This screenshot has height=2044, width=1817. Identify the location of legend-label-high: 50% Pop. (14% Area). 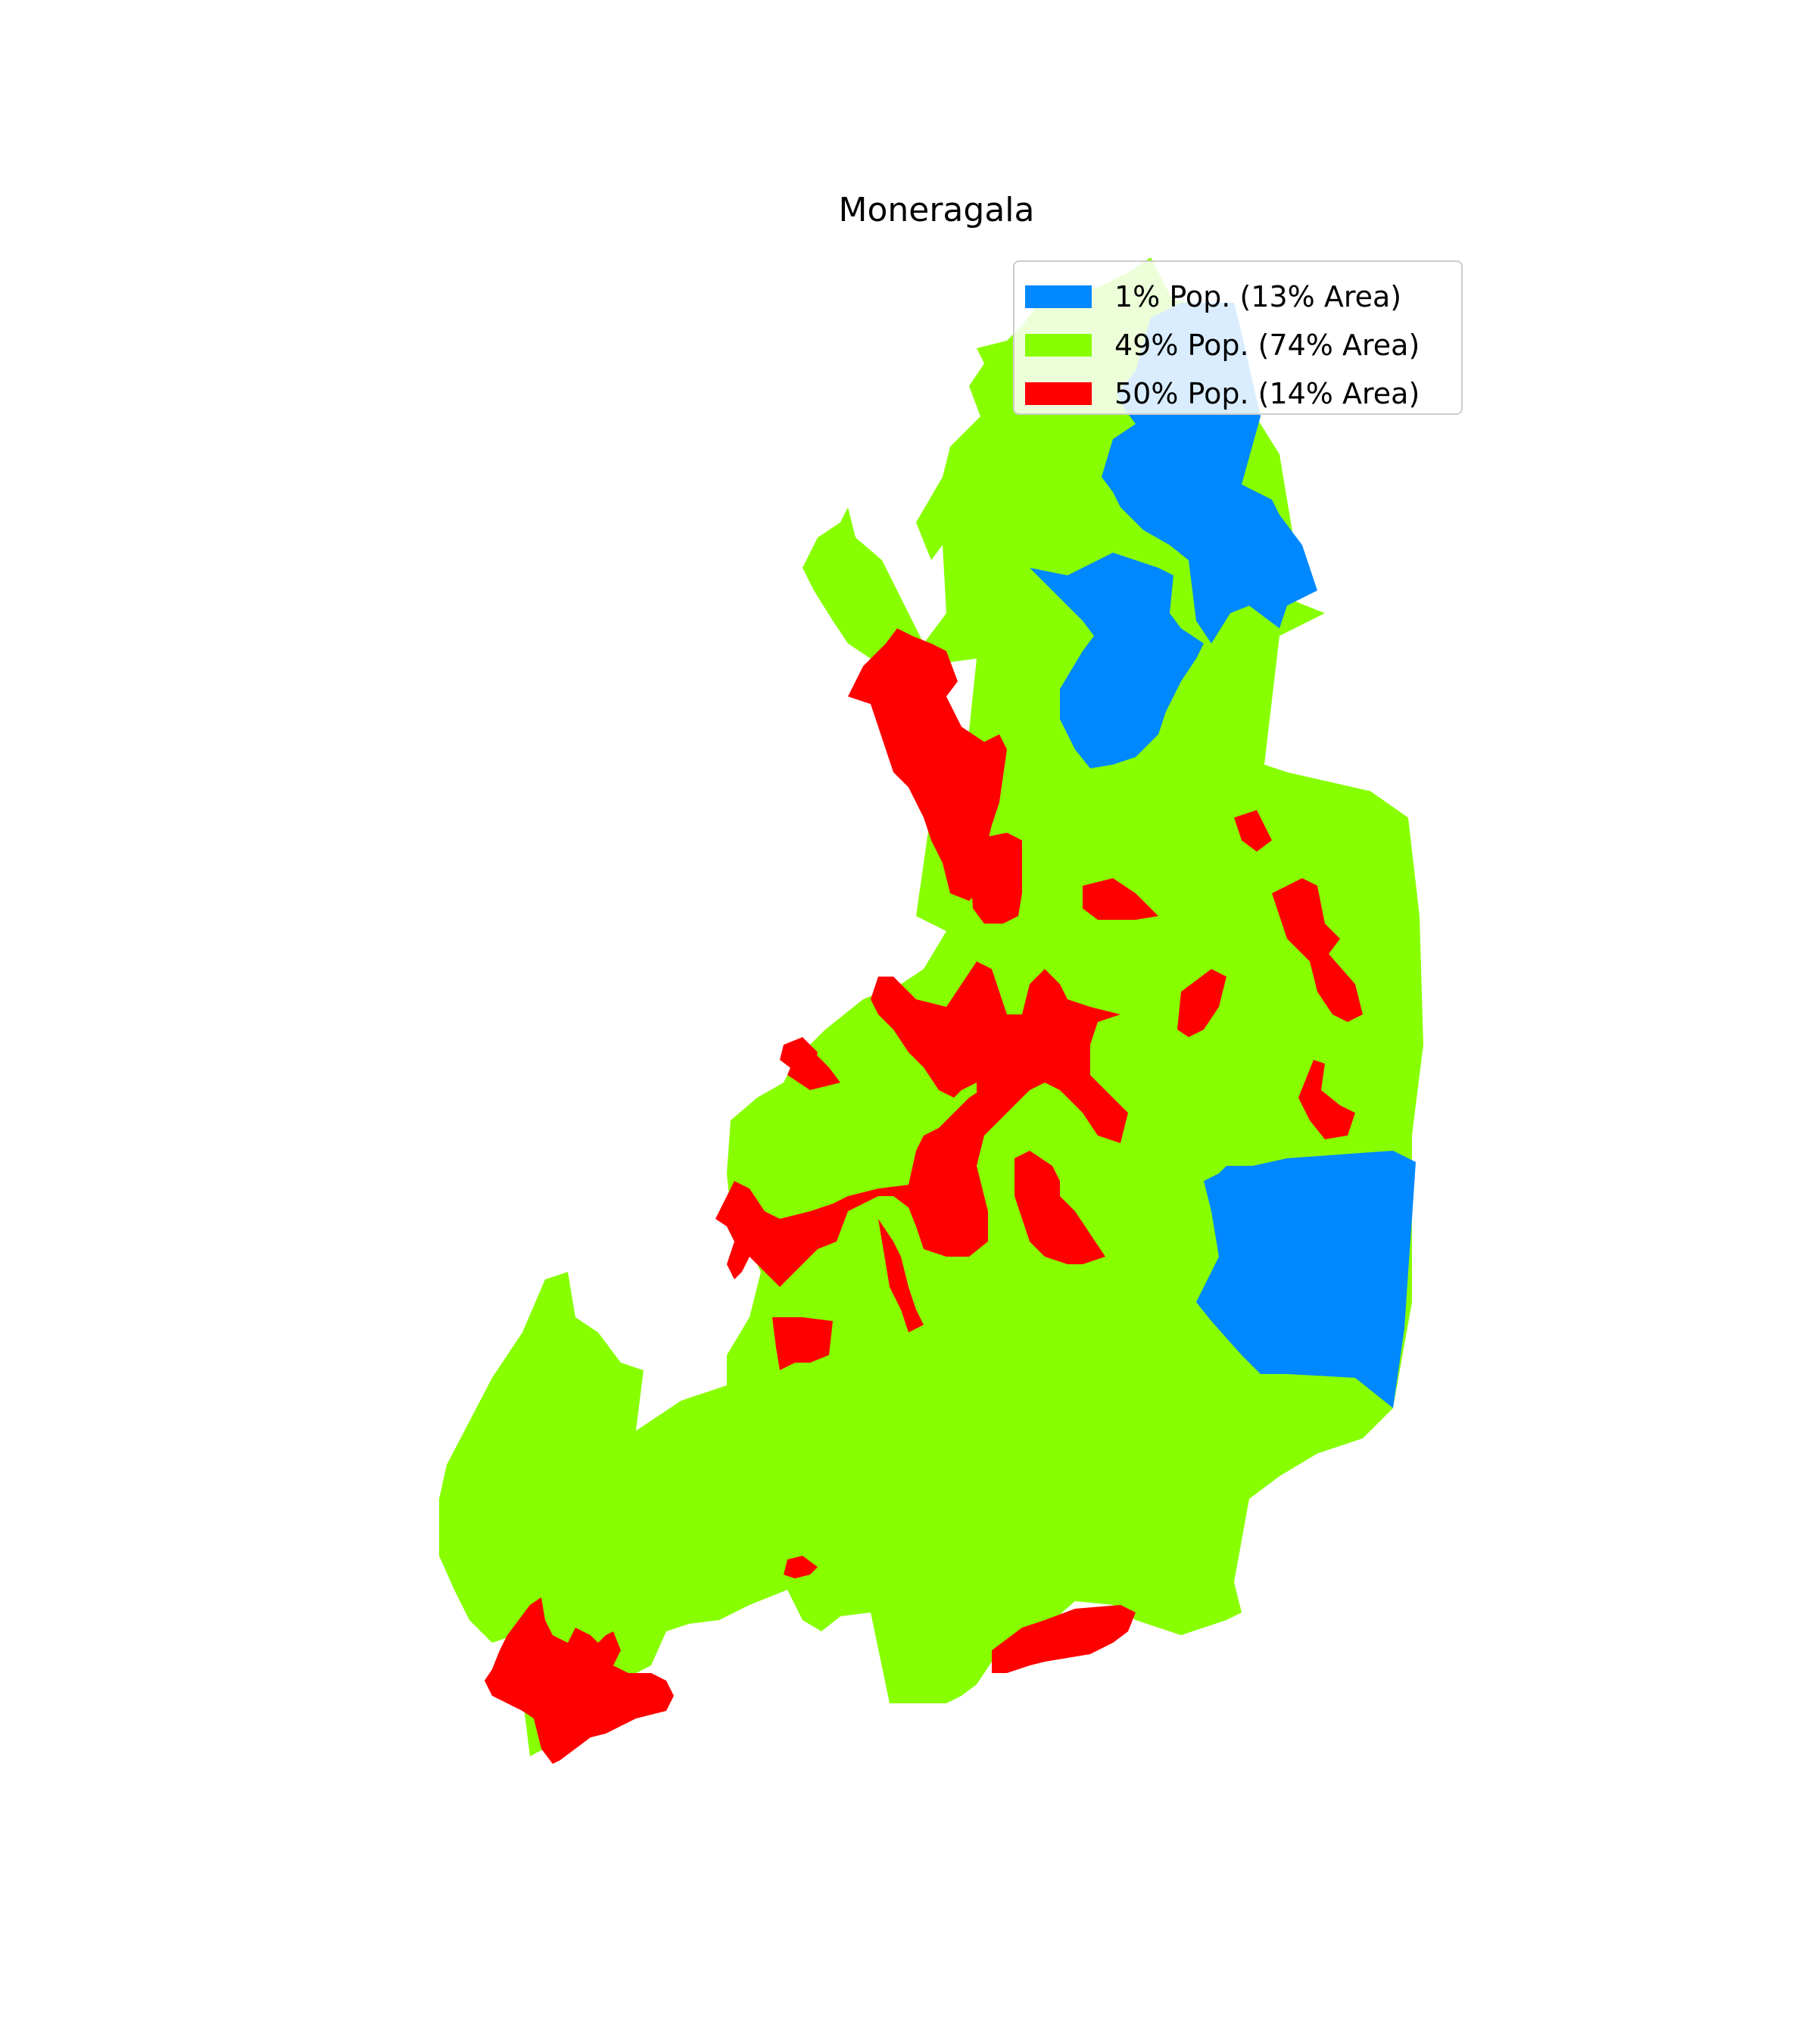
(1267, 393).